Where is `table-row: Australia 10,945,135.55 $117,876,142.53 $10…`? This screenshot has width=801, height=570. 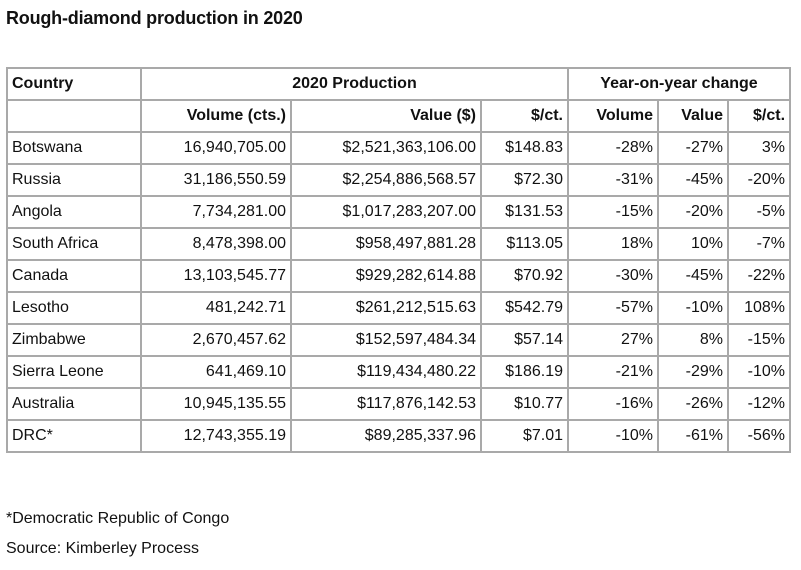
table-row: Australia 10,945,135.55 $117,876,142.53 $10… is located at coordinates (399, 404).